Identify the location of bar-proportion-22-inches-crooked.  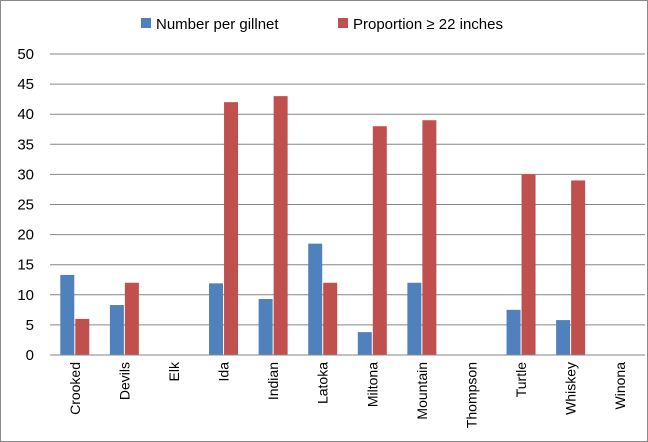
(82, 336).